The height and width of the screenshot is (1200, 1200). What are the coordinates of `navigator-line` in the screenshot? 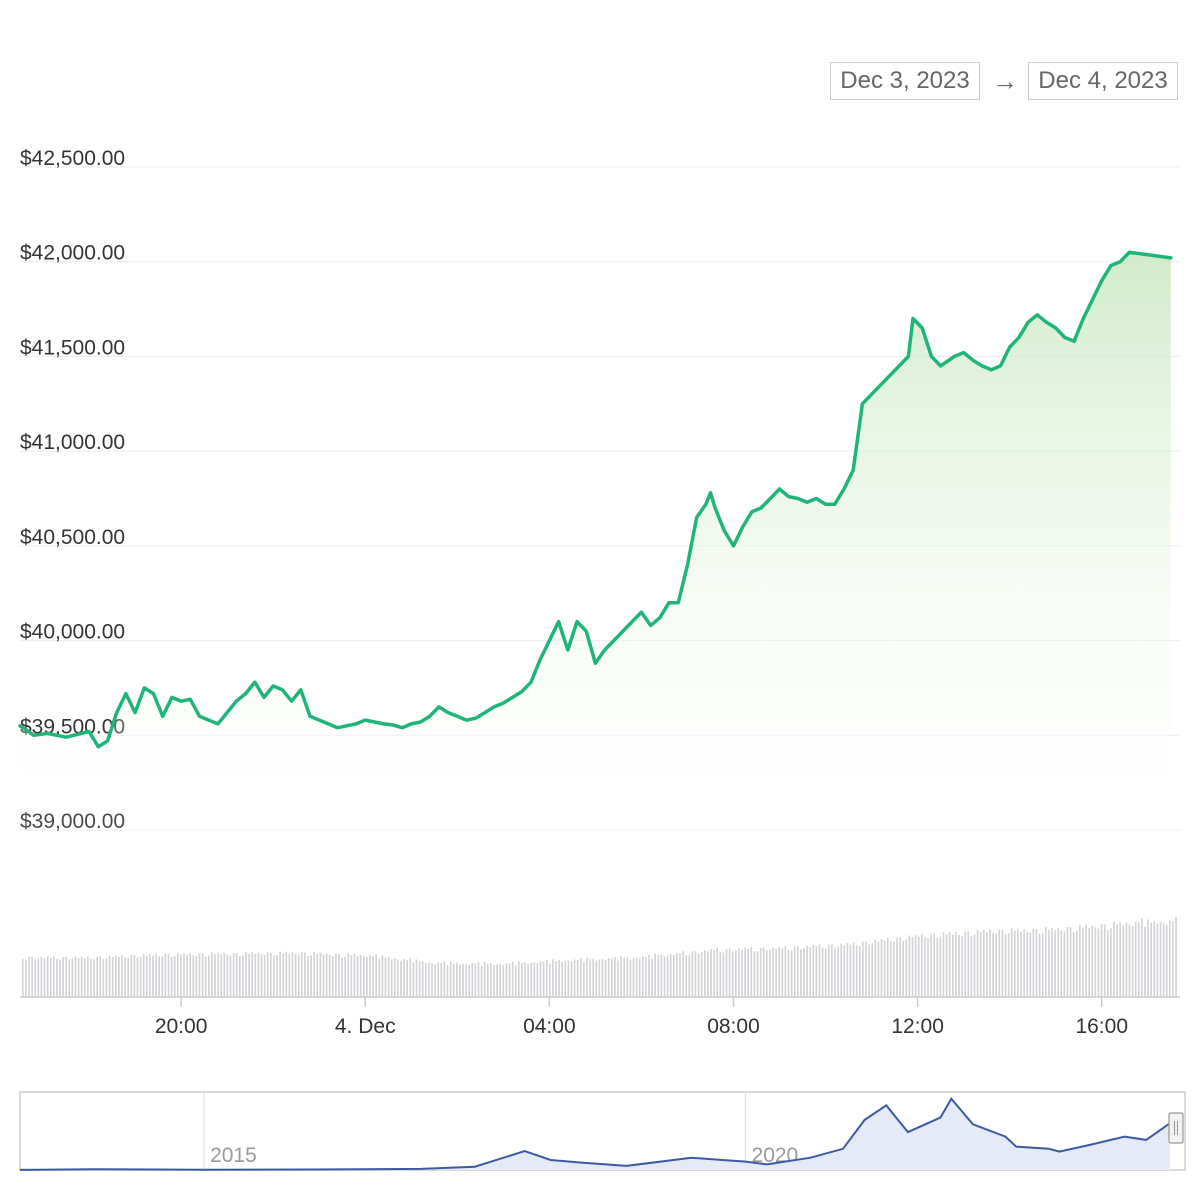 It's located at (595, 1133).